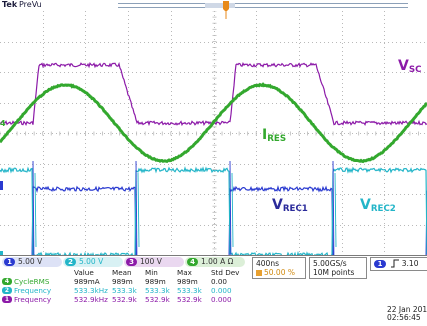  I want to click on measurement-value: 533.3kHz, so click(91, 290).